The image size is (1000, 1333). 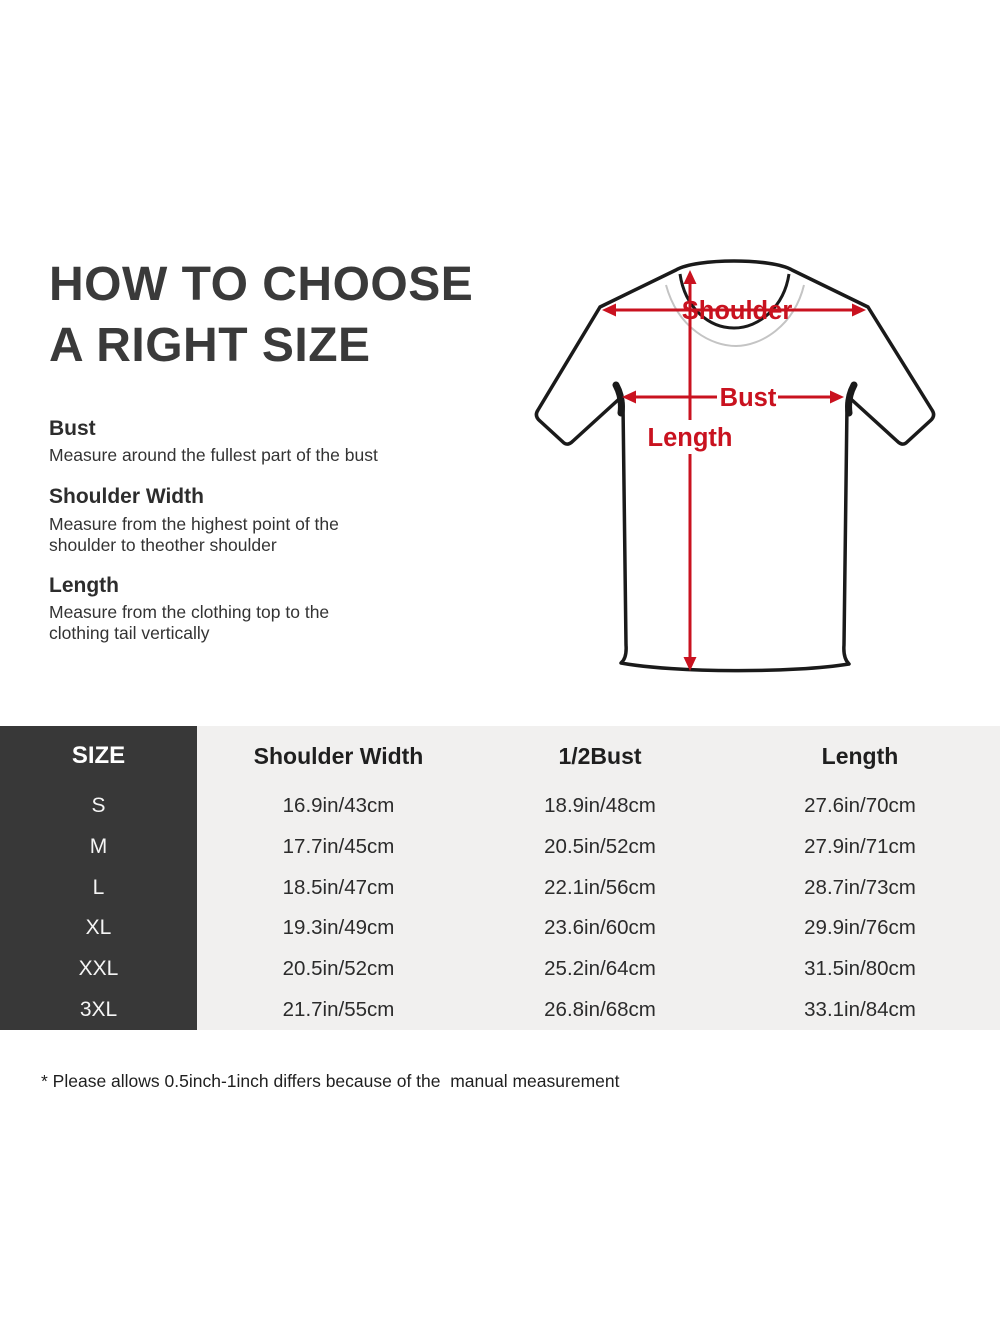 What do you see at coordinates (72, 428) in the screenshot?
I see `bust-section-title: Bust` at bounding box center [72, 428].